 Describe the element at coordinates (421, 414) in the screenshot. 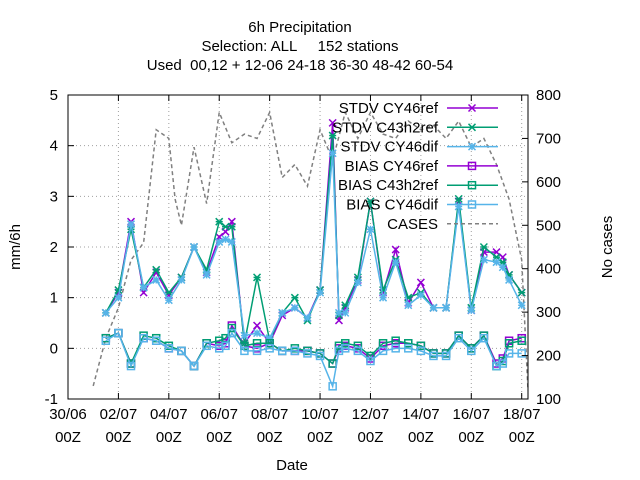

I see `x-tick-label: 14/07` at that location.